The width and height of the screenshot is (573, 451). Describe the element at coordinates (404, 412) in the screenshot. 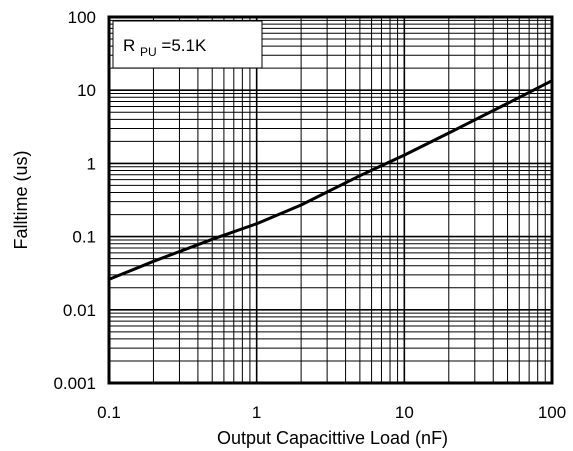

I see `x-tick-label: 10` at that location.